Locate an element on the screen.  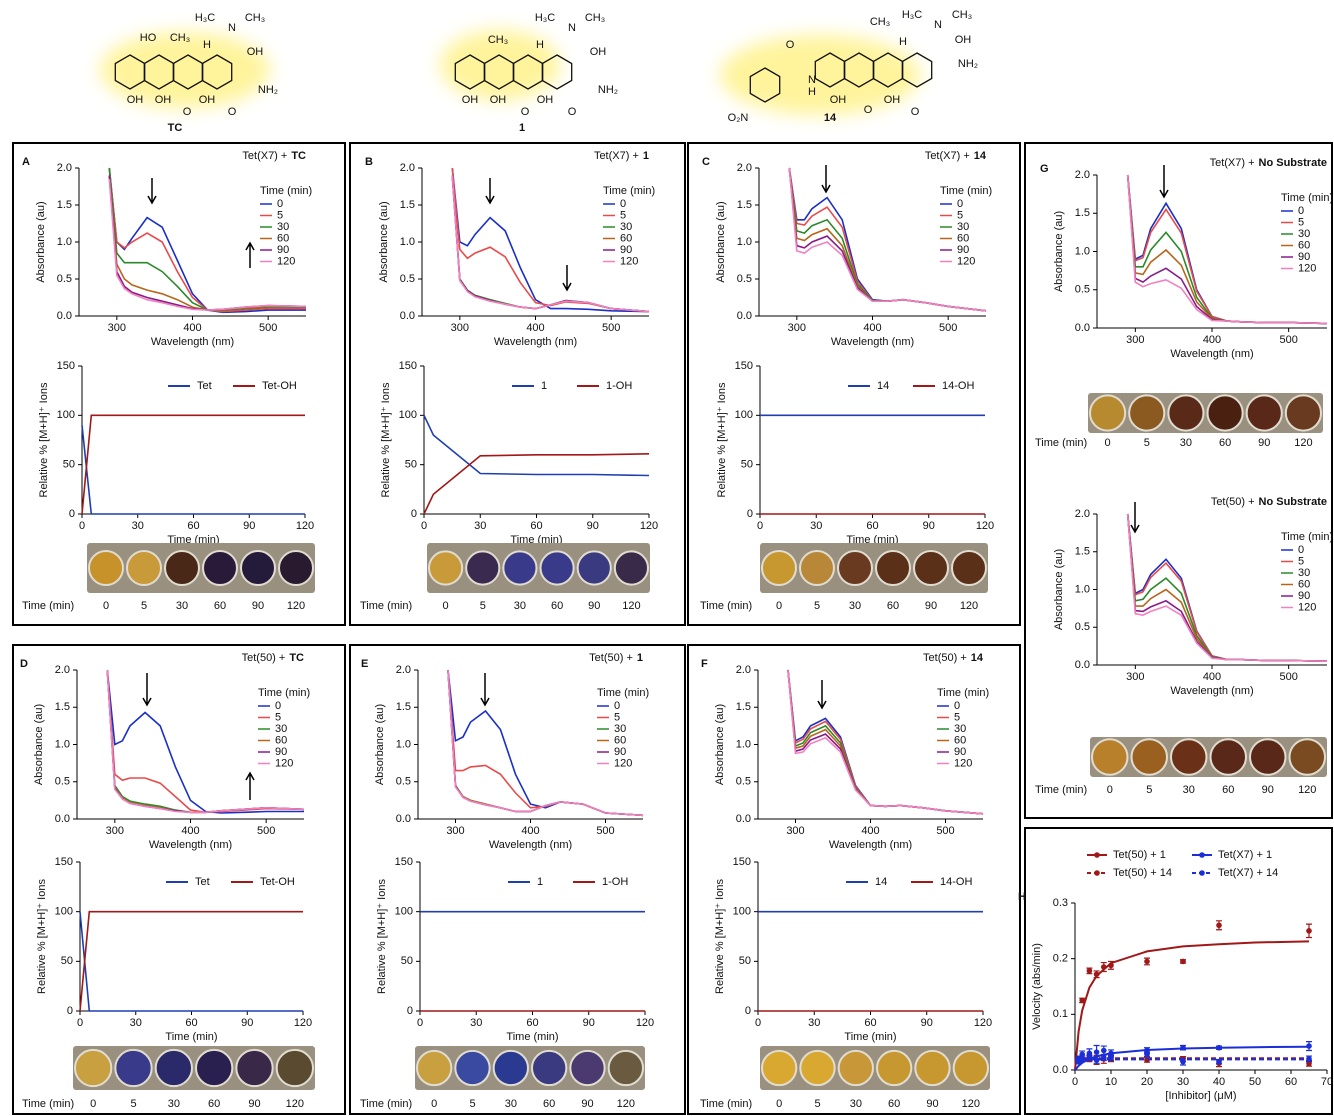
legend-label: Tet(X7) + 14 is located at coordinates (1248, 873).